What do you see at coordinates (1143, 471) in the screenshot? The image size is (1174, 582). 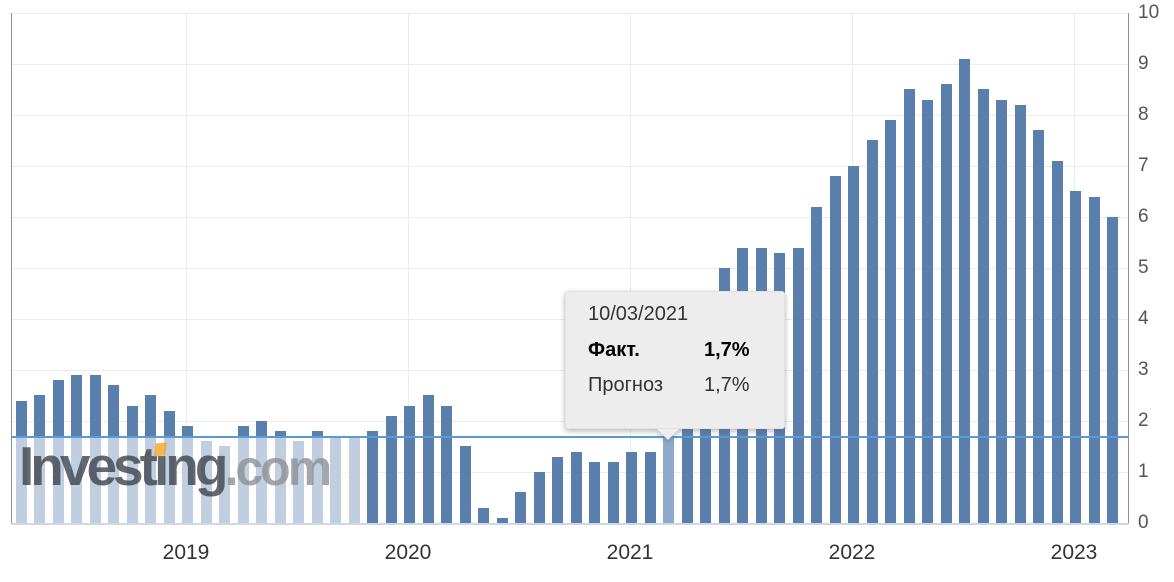 I see `y-axis-tick-label: 1` at bounding box center [1143, 471].